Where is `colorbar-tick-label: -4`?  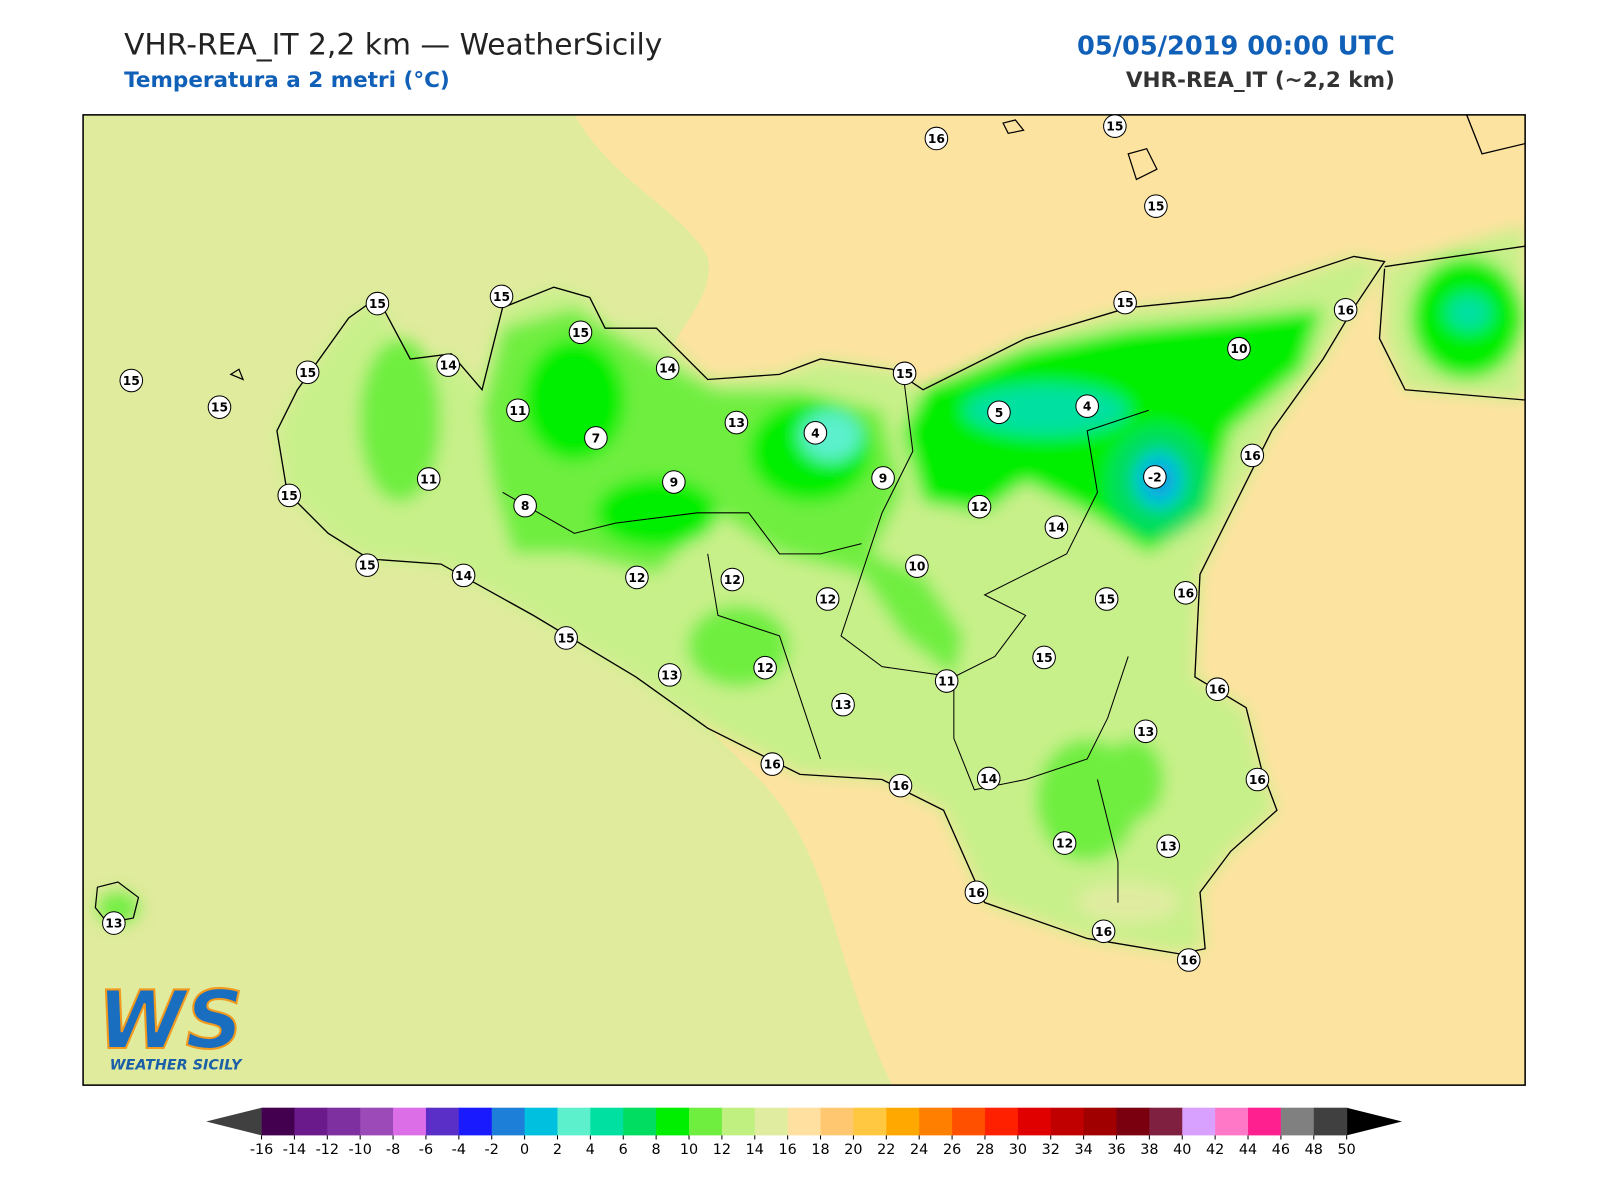
colorbar-tick-label: -4 is located at coordinates (459, 1150).